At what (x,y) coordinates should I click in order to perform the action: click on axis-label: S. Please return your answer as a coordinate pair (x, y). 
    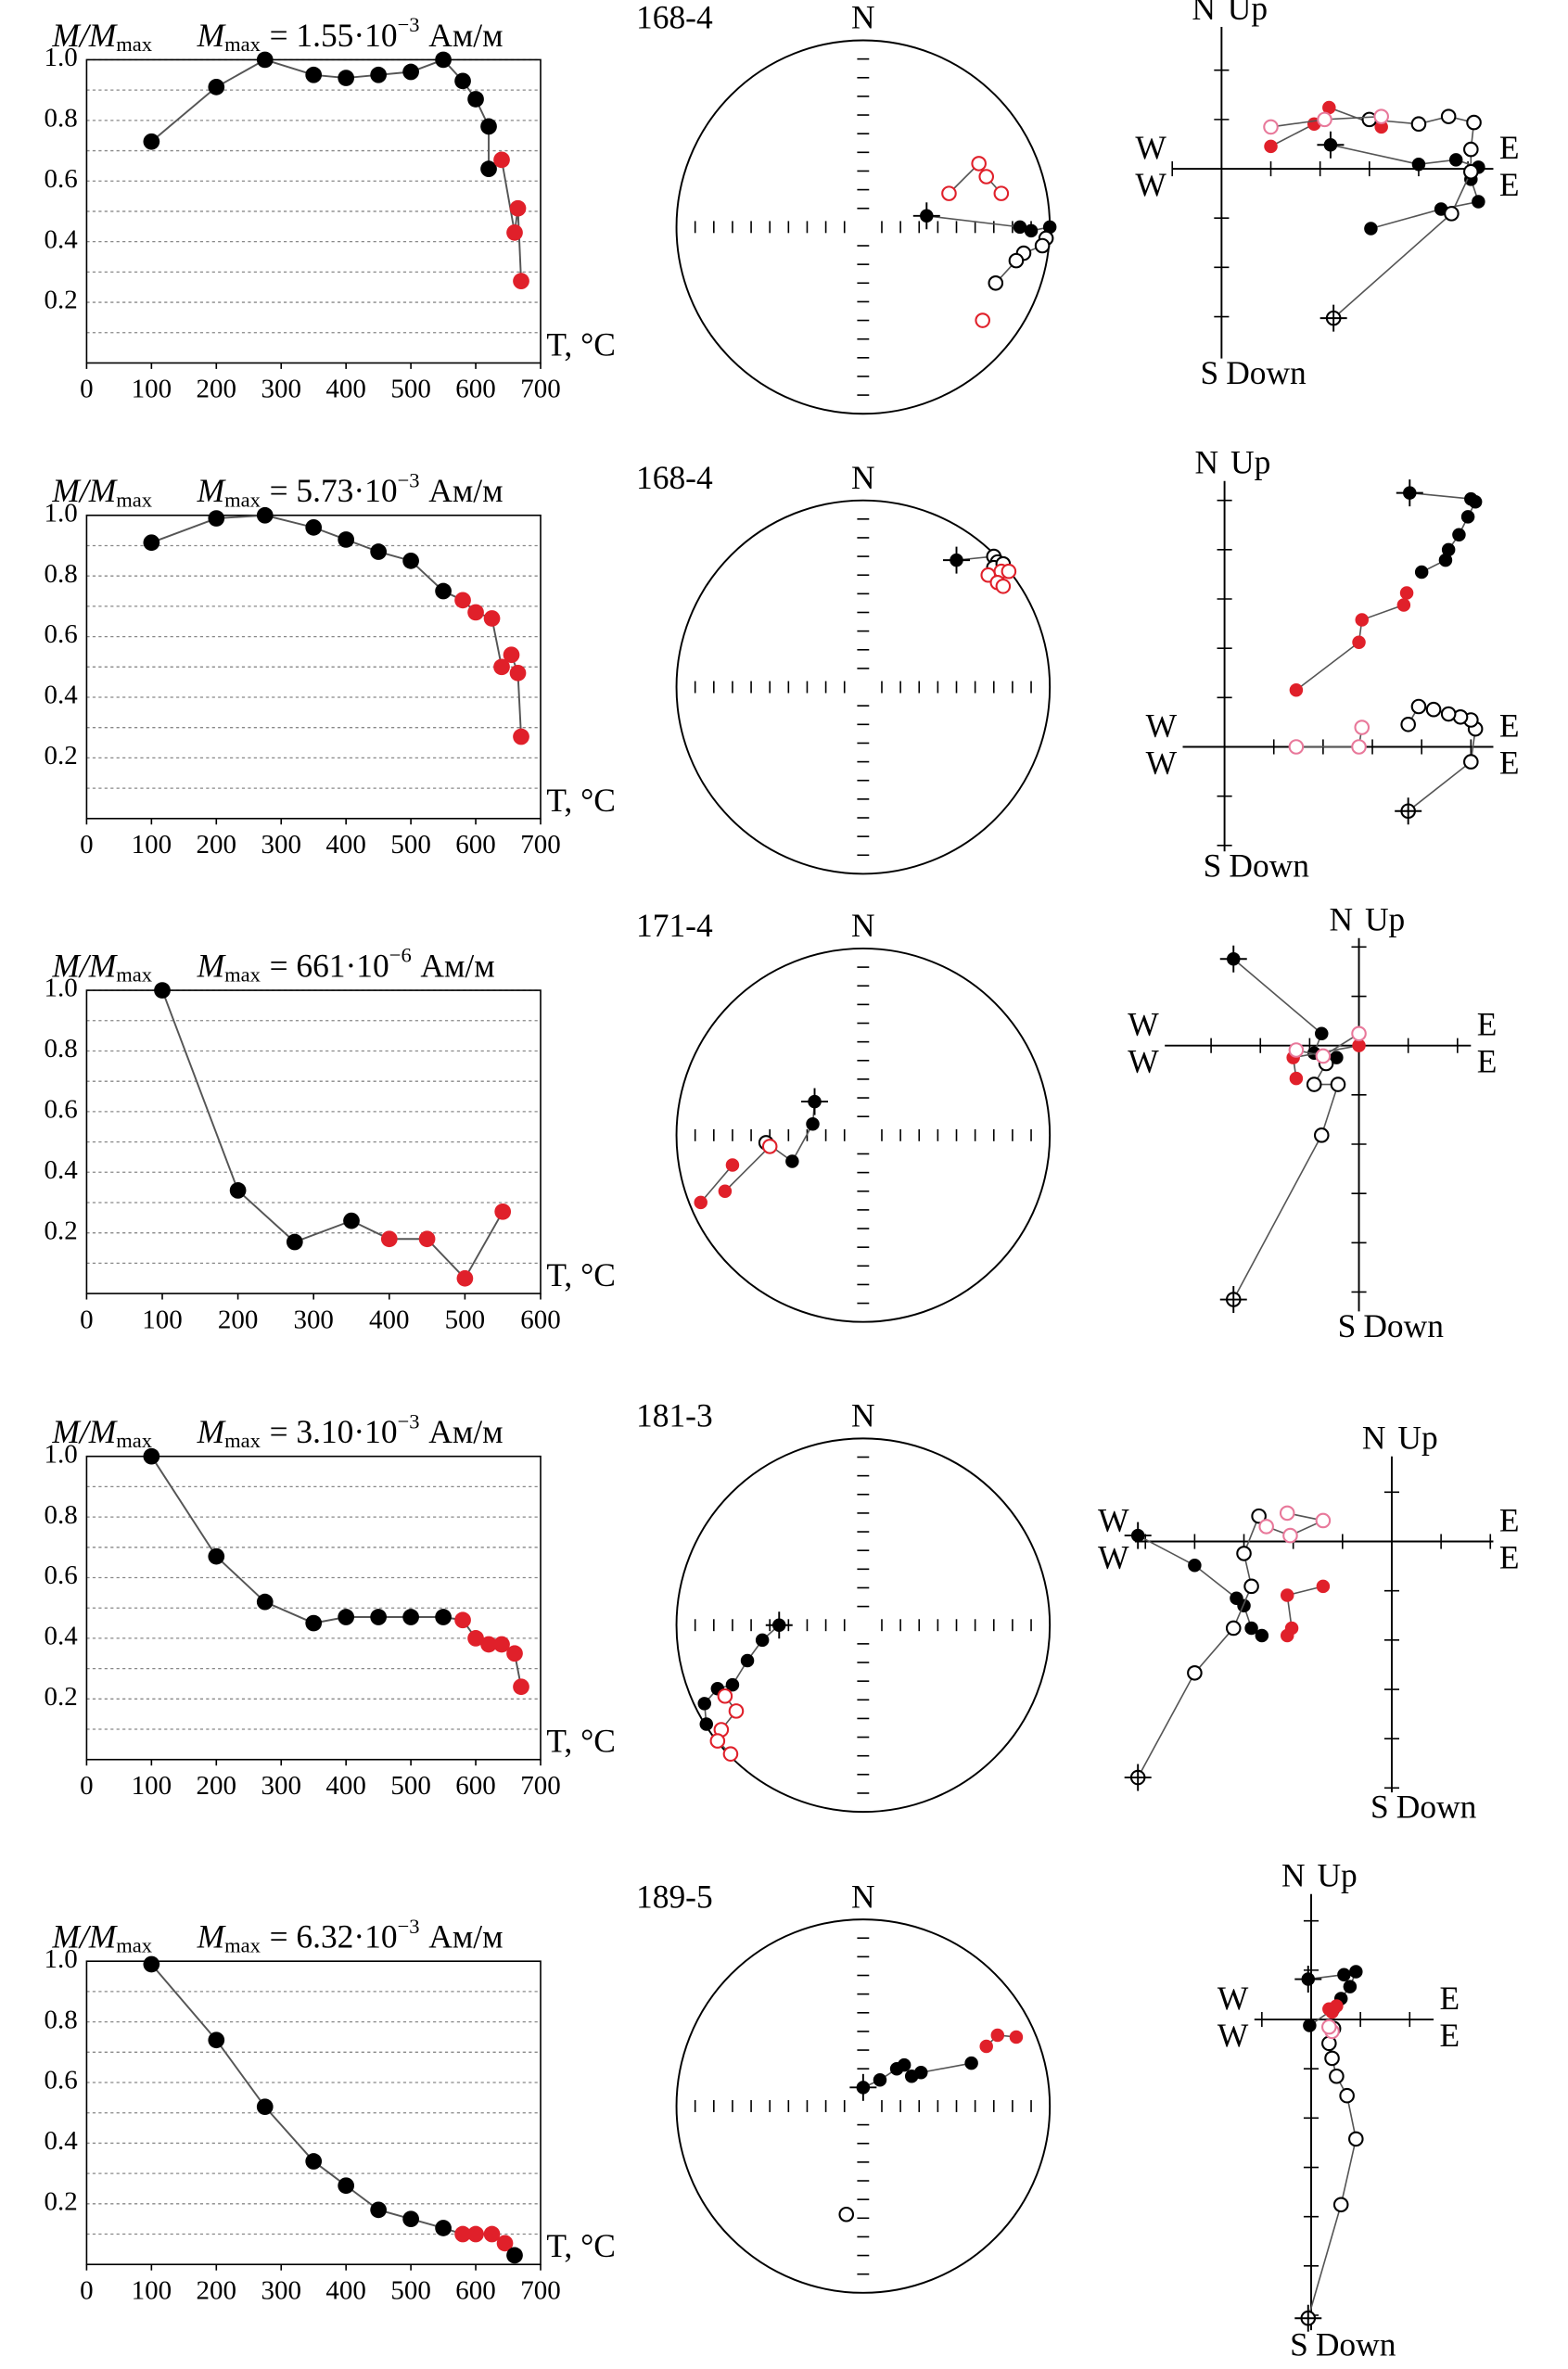
    Looking at the image, I should click on (1299, 2344).